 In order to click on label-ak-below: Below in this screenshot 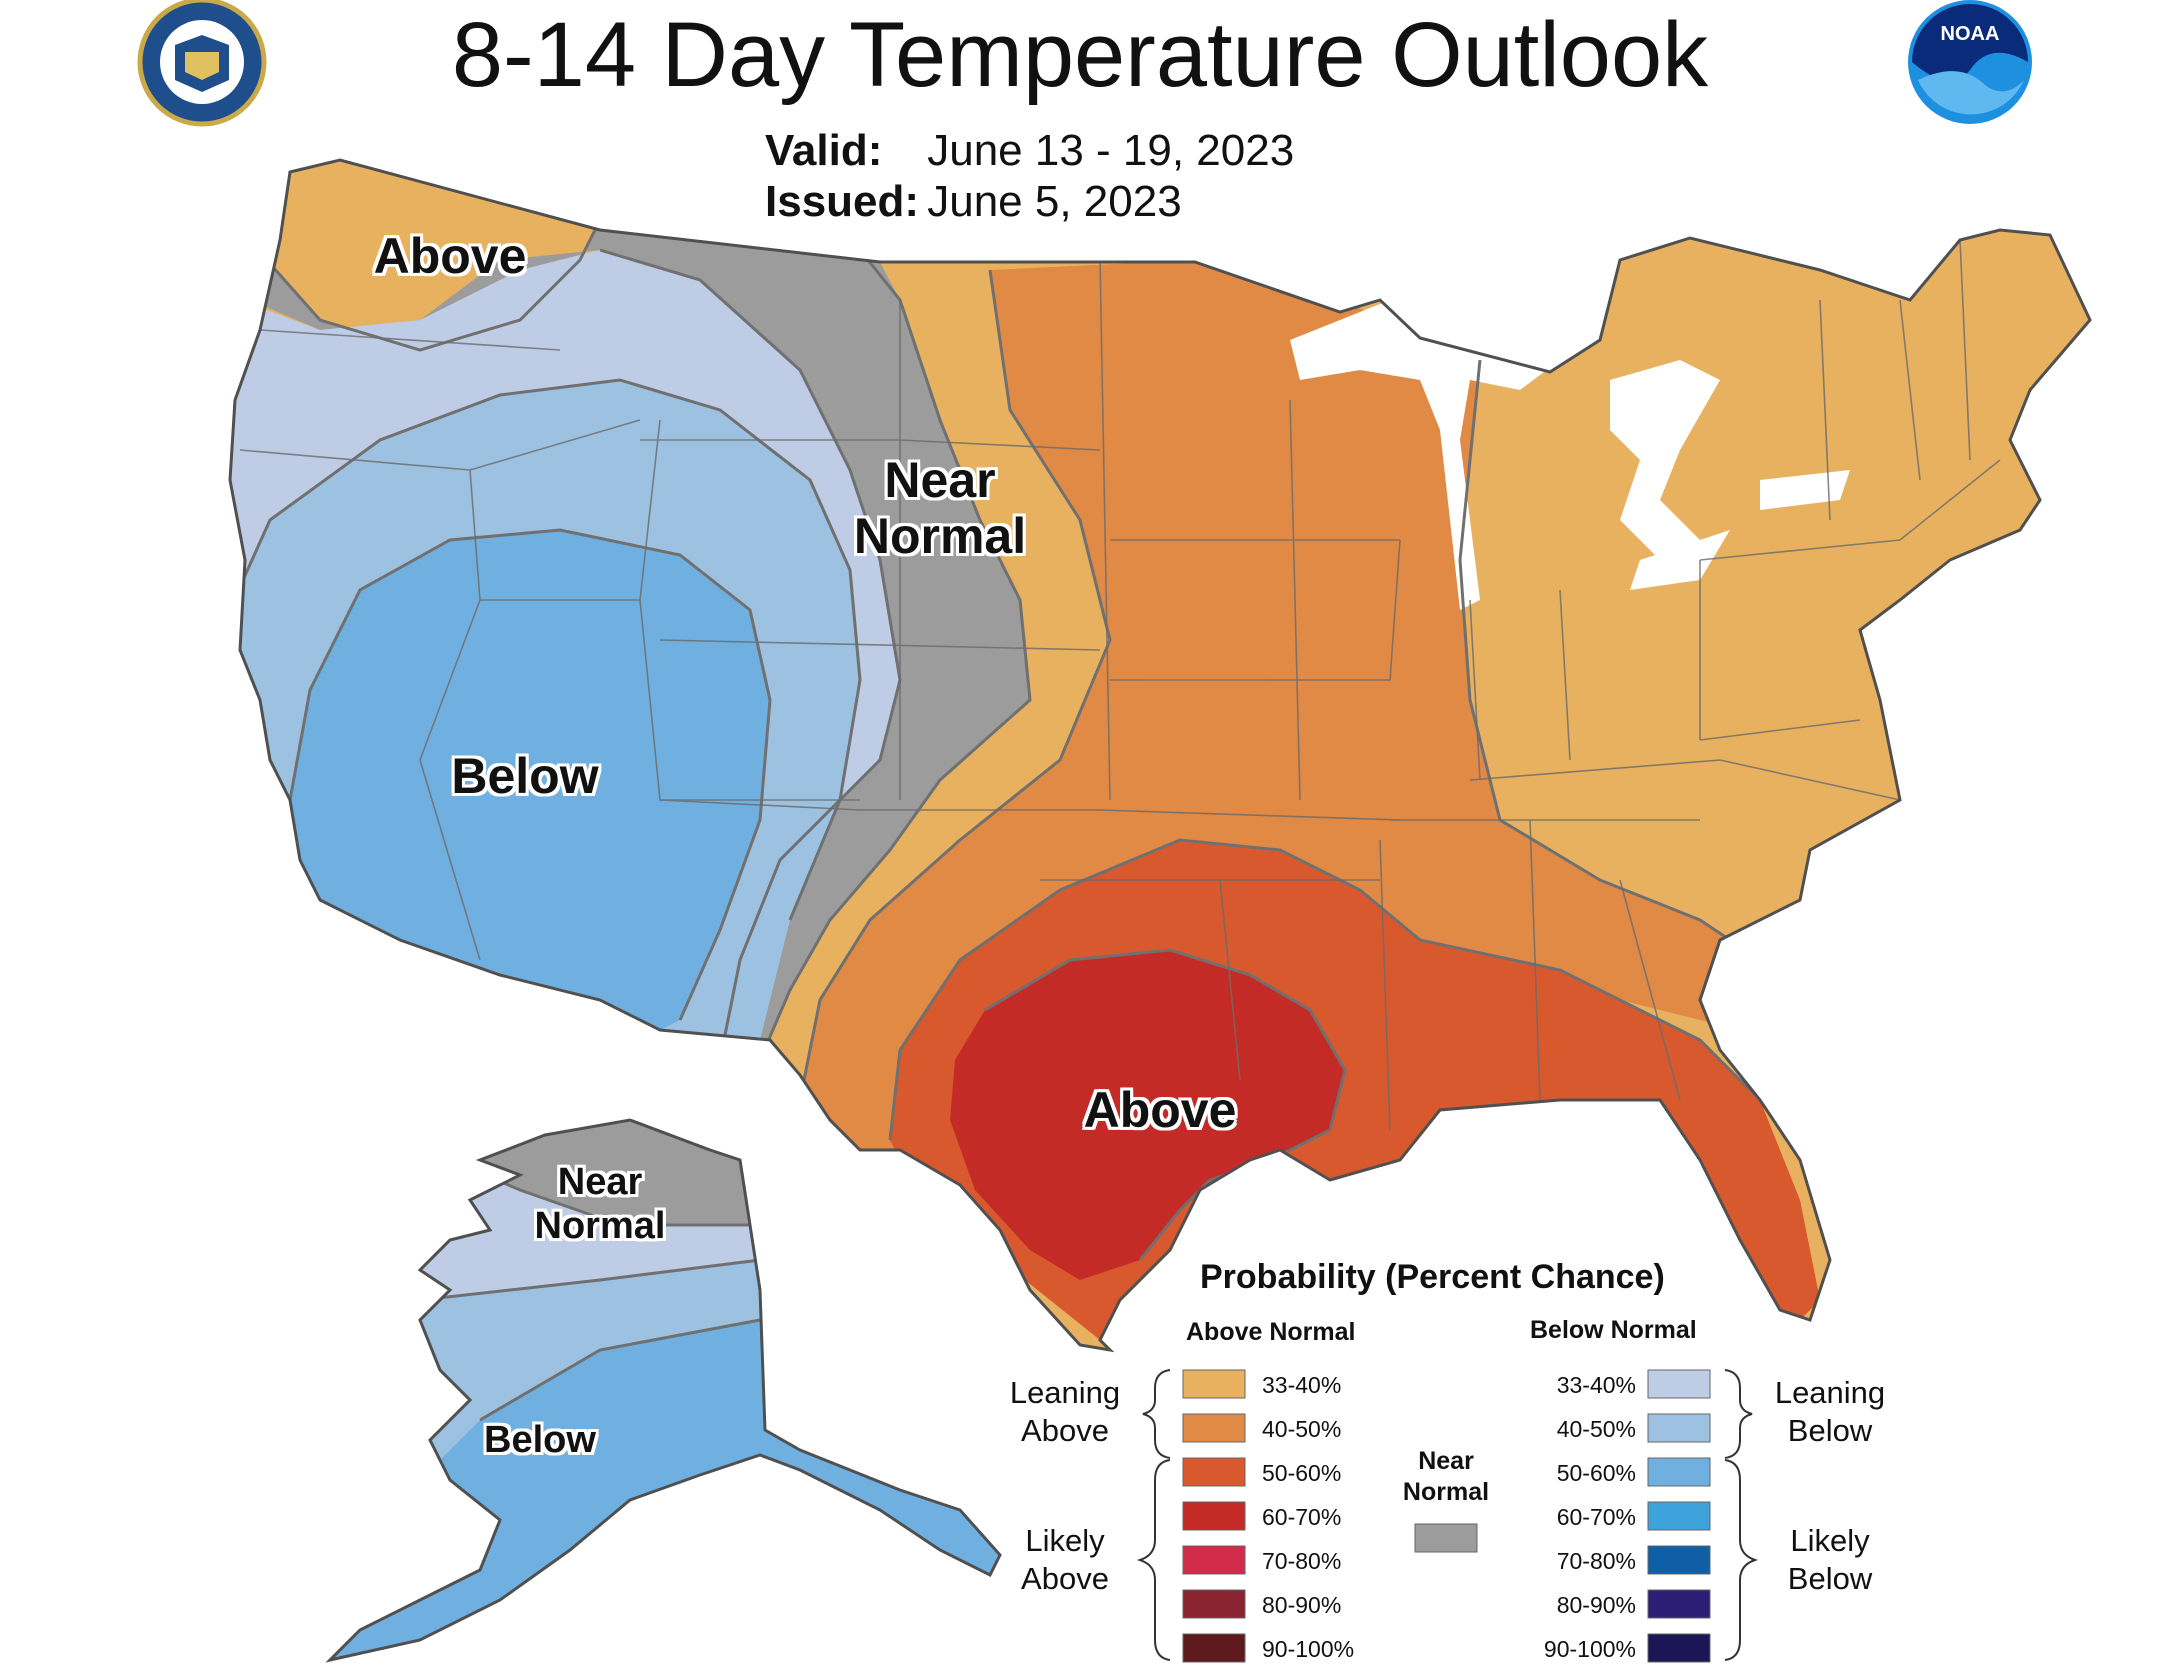, I will do `click(540, 1440)`.